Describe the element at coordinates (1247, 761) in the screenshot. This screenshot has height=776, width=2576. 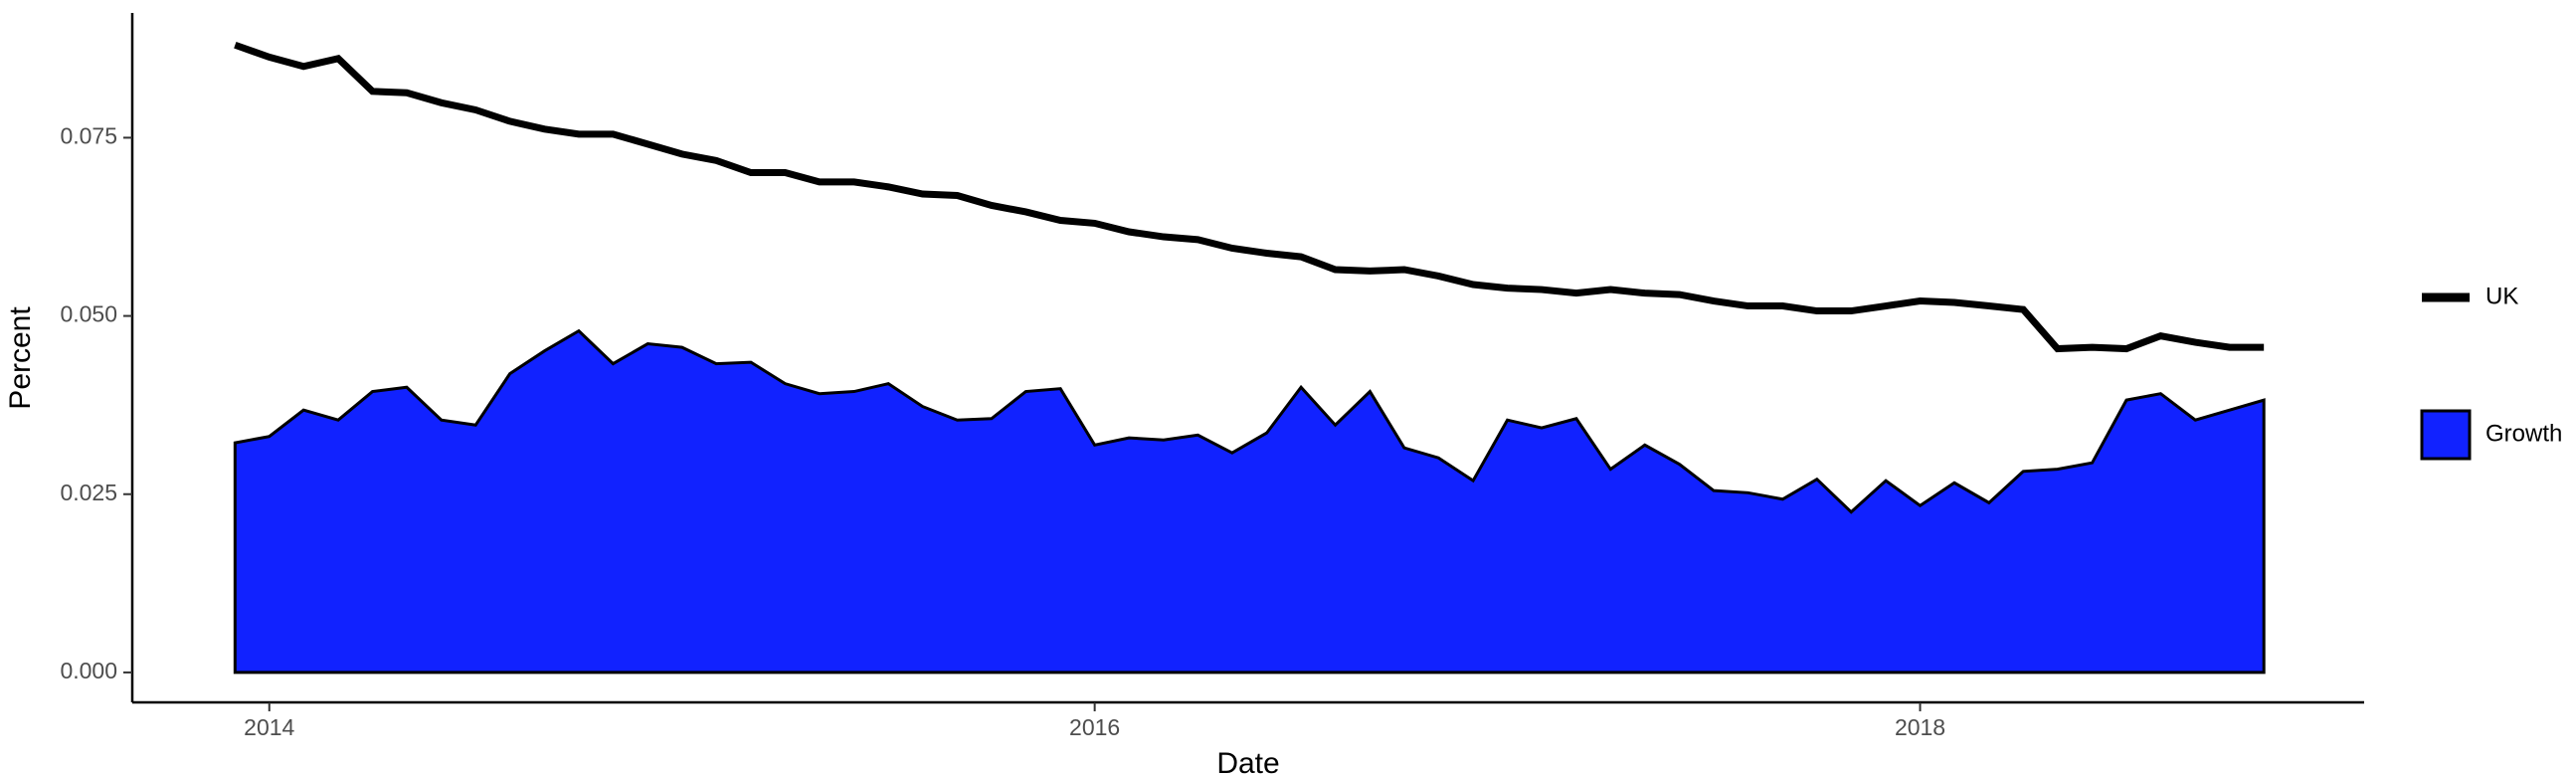
I see `x-axis-title: Date` at that location.